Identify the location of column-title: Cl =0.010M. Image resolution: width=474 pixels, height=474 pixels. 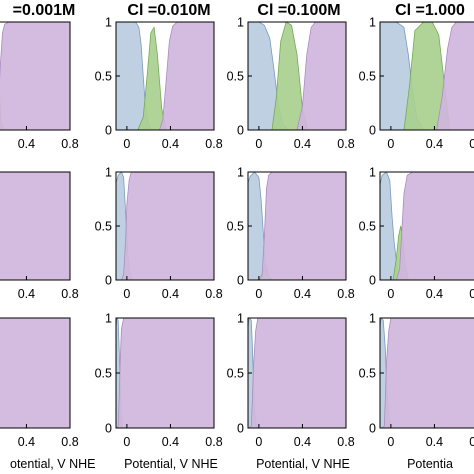
(168, 10).